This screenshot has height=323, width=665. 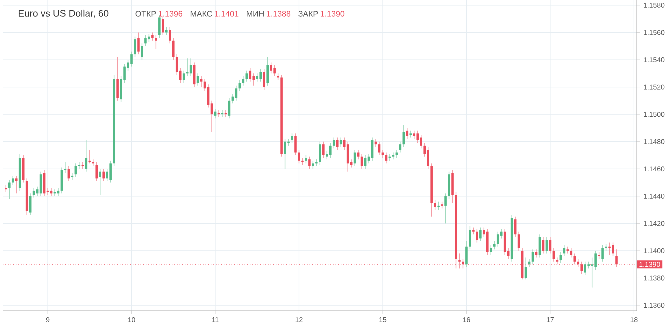 I want to click on annotation: 1.1390, so click(x=333, y=14).